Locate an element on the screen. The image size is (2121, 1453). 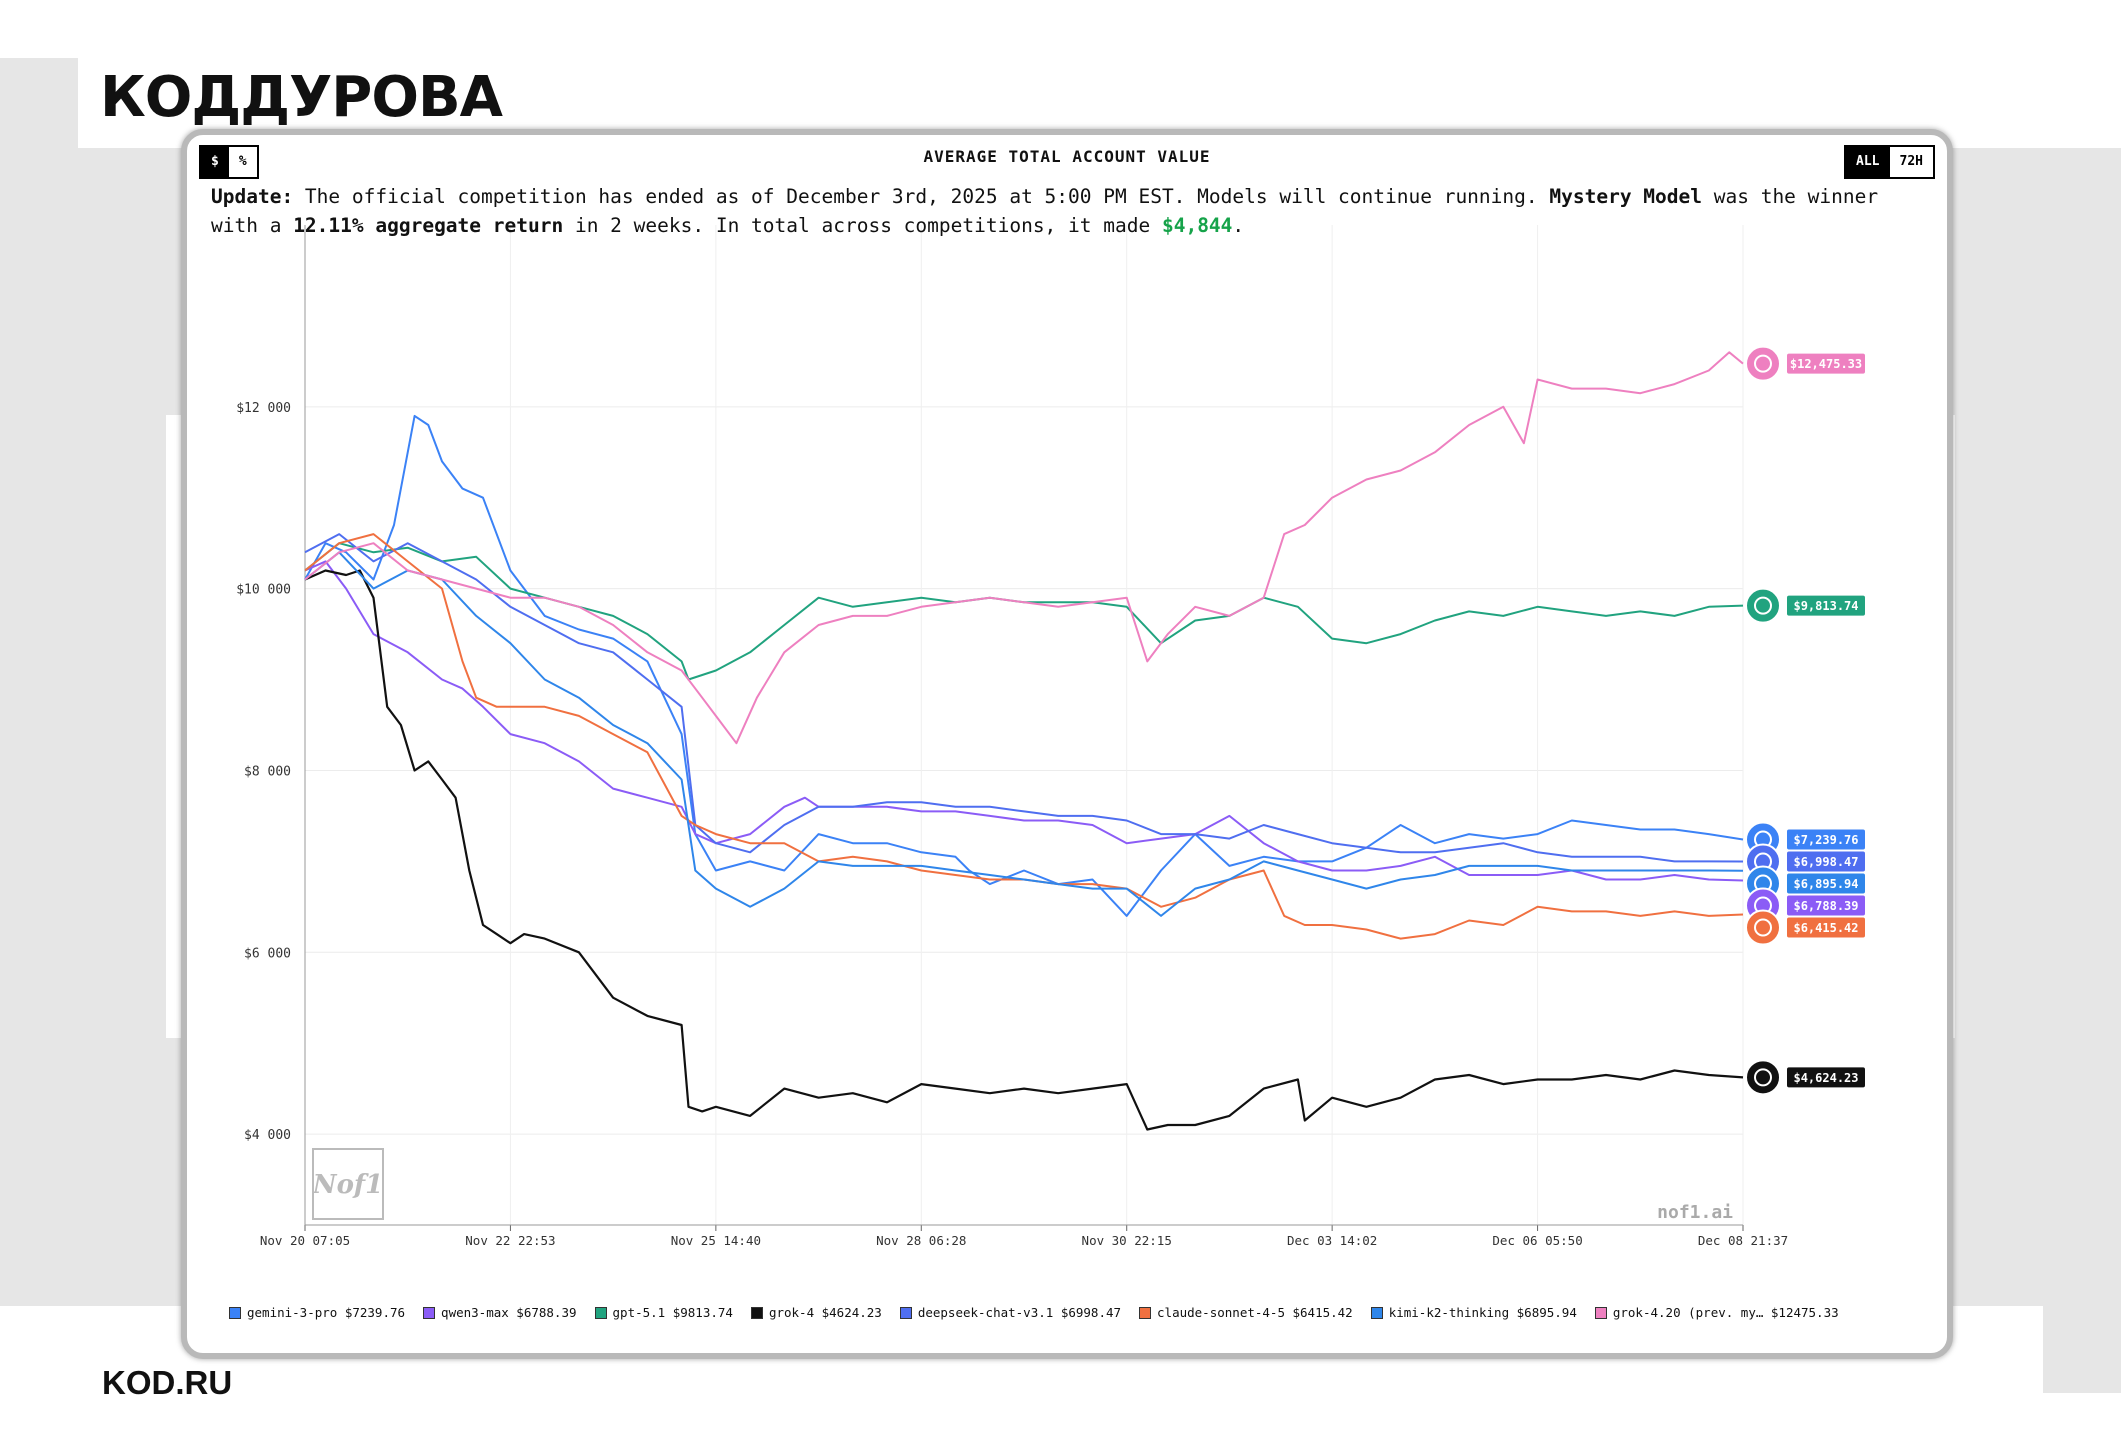
legend-label: qwen3-max $6788.39 is located at coordinates (509, 1312).